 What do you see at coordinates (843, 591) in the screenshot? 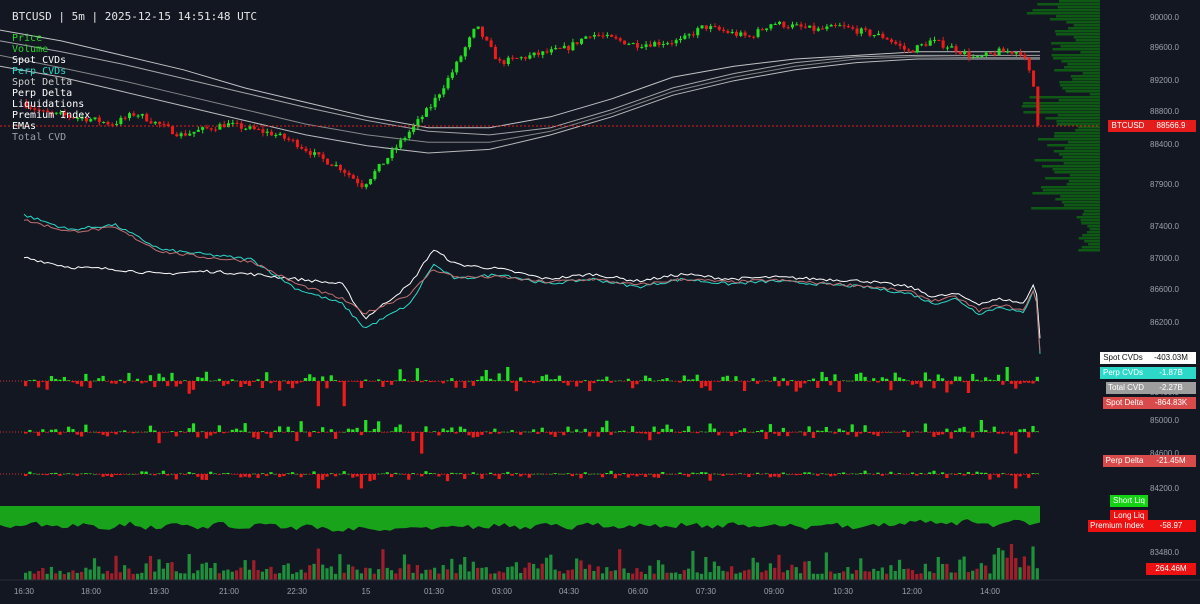
I see `x-tick-label: 10:30` at bounding box center [843, 591].